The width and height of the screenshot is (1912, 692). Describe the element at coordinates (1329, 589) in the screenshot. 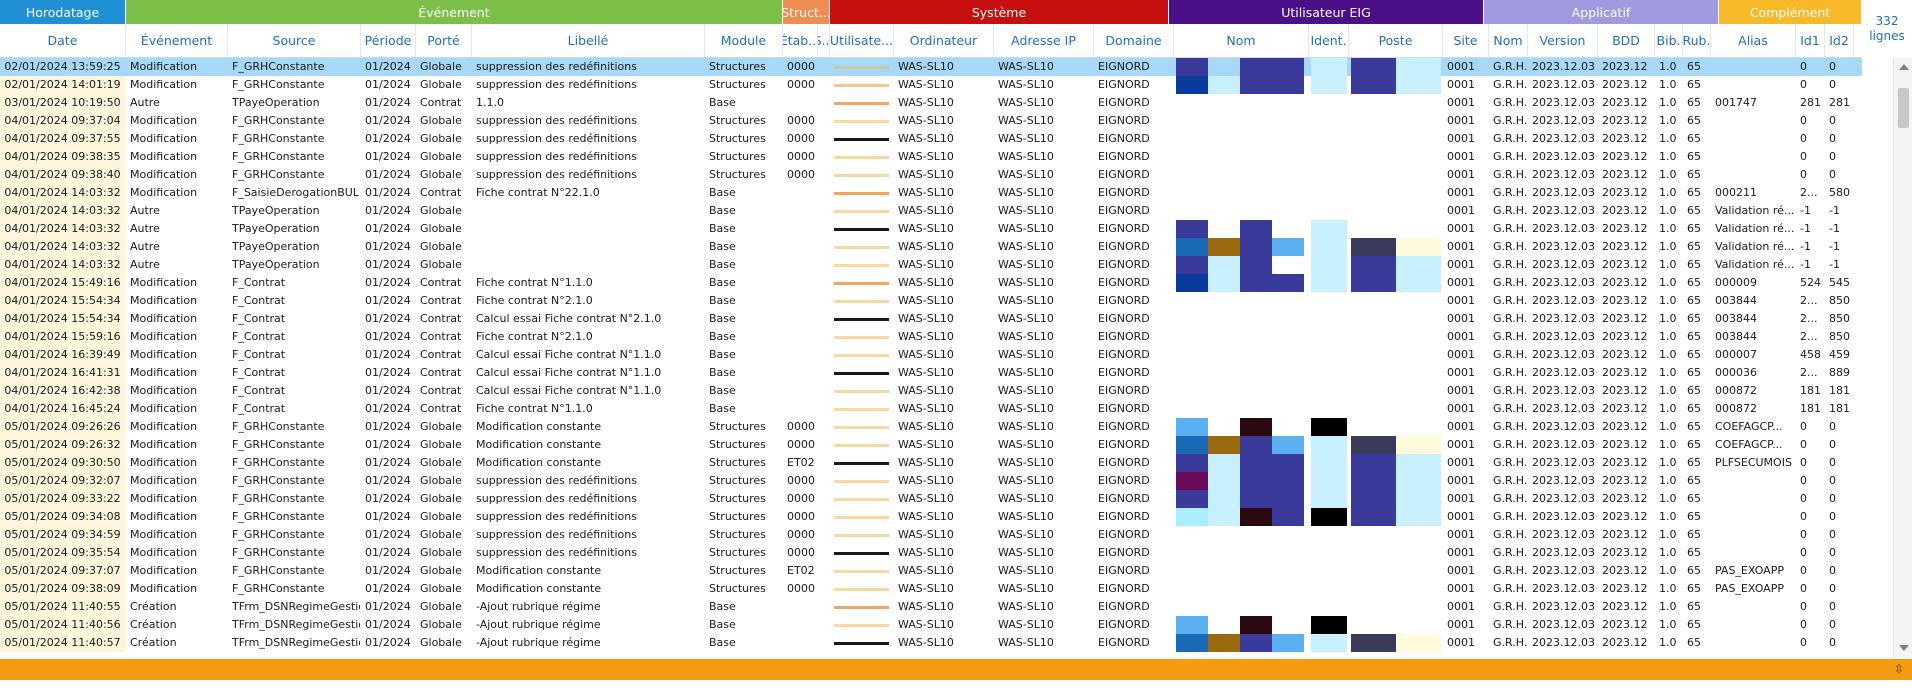

I see `cell-ident` at that location.